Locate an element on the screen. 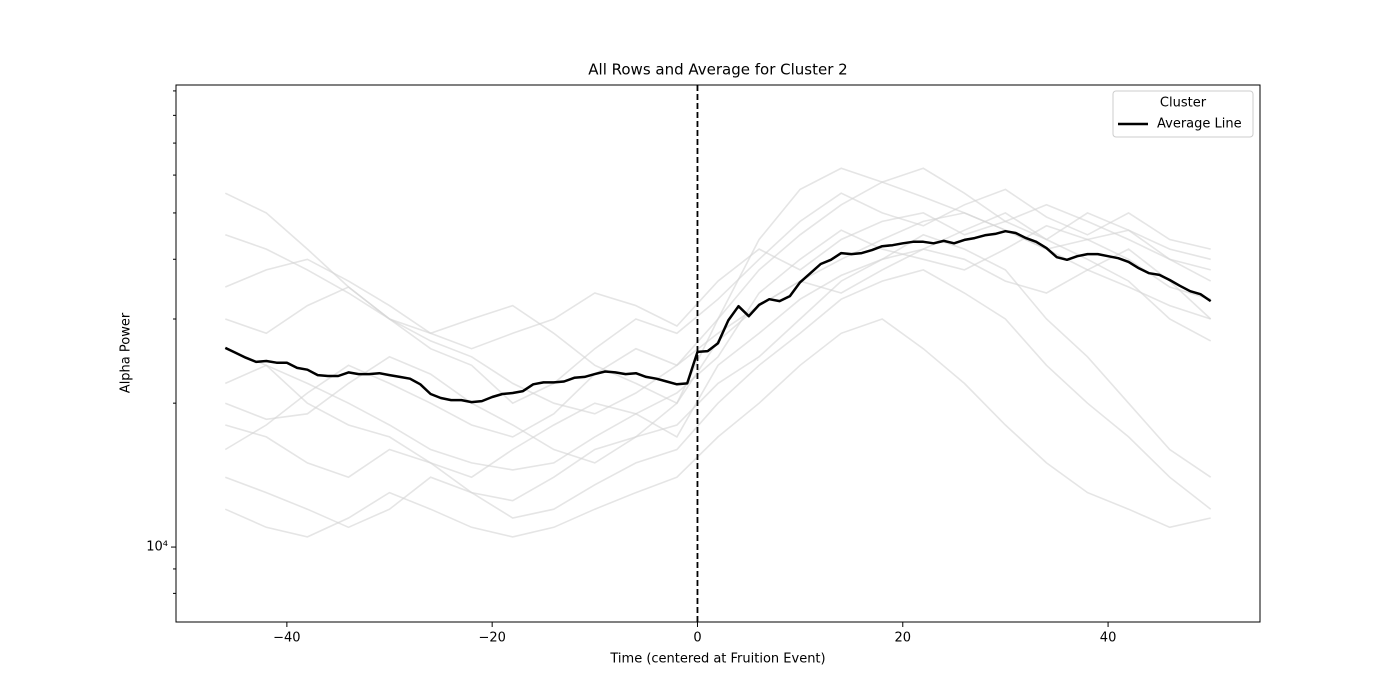  x-tick-label: 0 is located at coordinates (697, 638).